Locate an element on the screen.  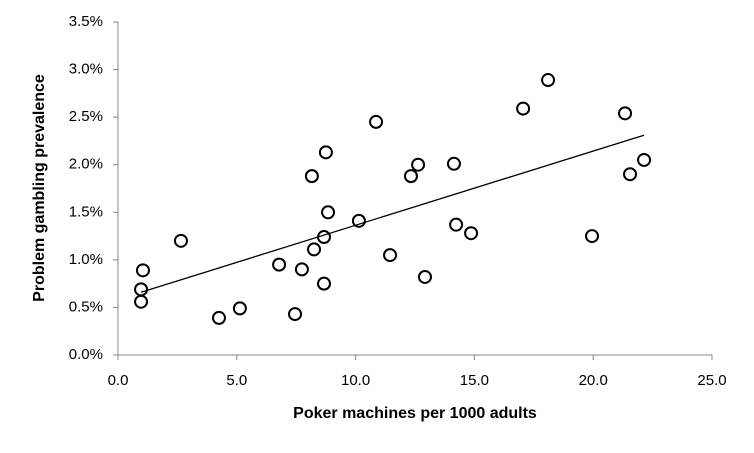
x-tick-label: 10.0 is located at coordinates (355, 380).